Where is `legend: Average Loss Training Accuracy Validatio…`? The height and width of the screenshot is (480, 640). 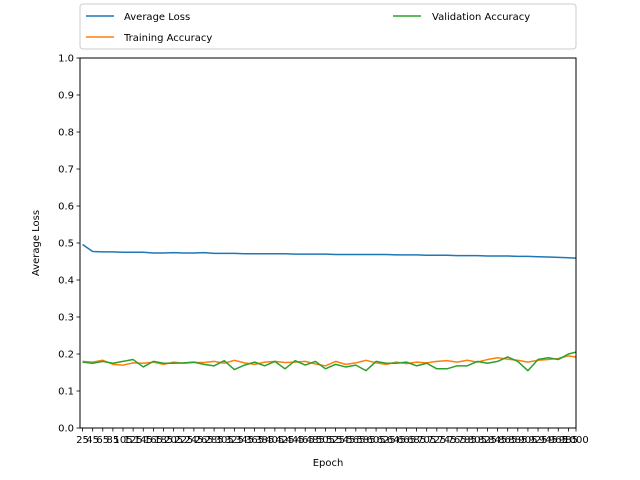
legend: Average Loss Training Accuracy Validatio… is located at coordinates (328, 26).